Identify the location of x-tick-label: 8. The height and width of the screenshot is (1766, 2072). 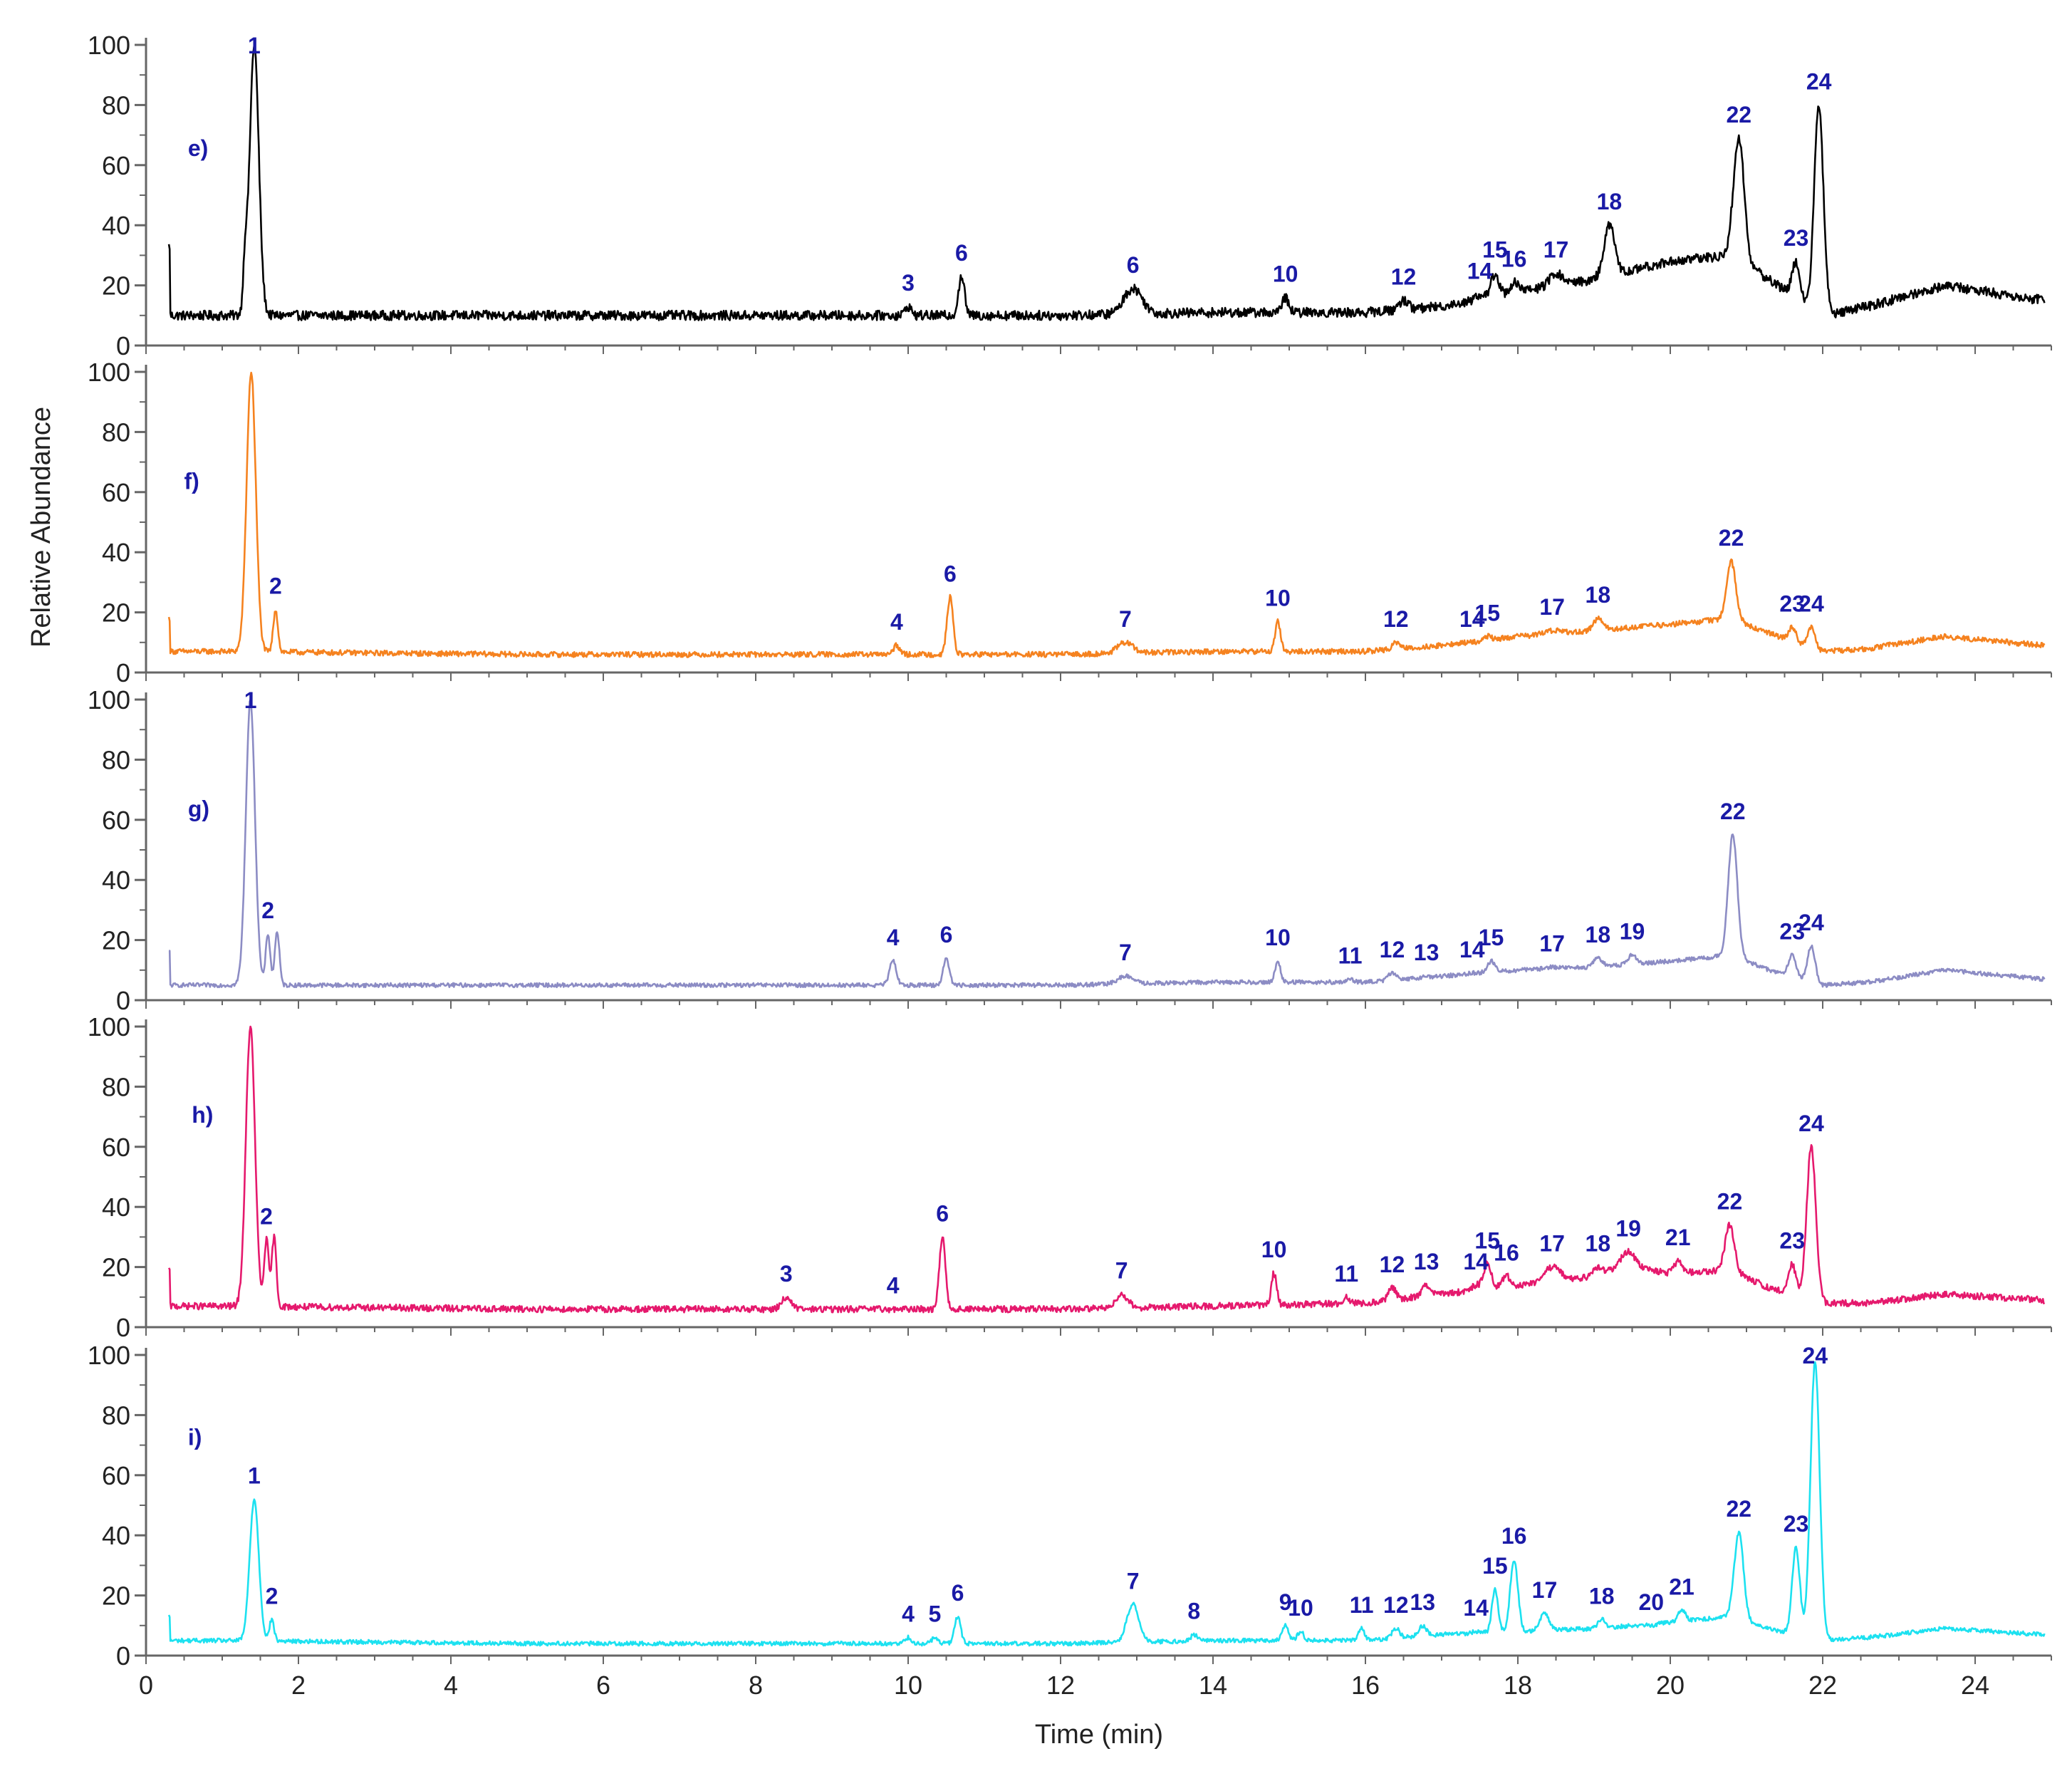
(756, 1686).